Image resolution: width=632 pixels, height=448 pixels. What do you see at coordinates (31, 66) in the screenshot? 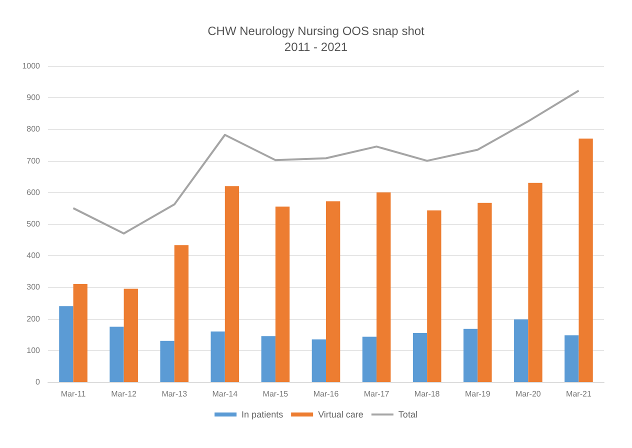
I see `y-tick-label: 1000` at bounding box center [31, 66].